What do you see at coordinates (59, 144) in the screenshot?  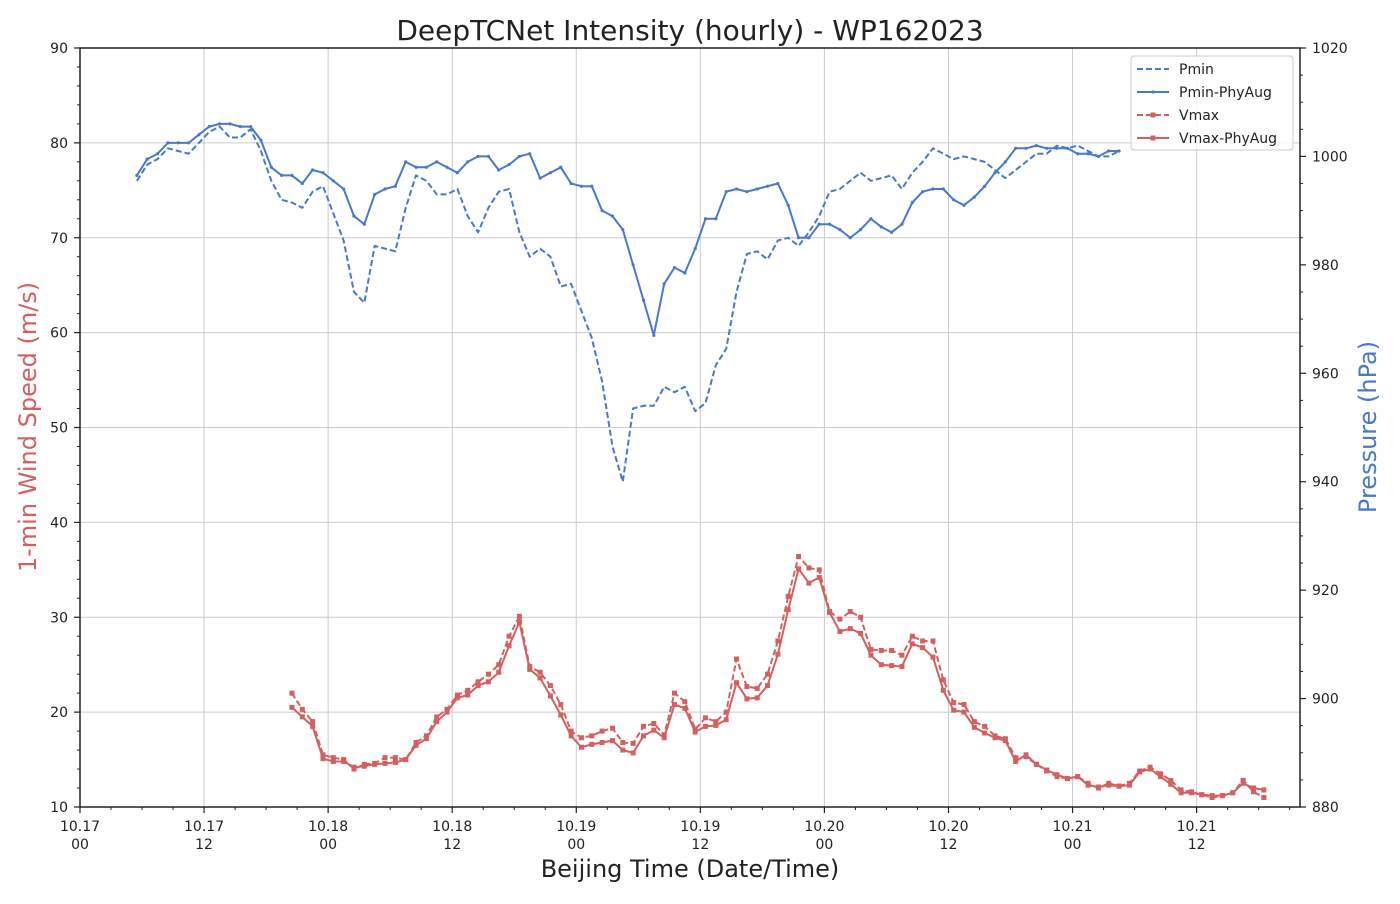 I see `y-left-tick-label: 80` at bounding box center [59, 144].